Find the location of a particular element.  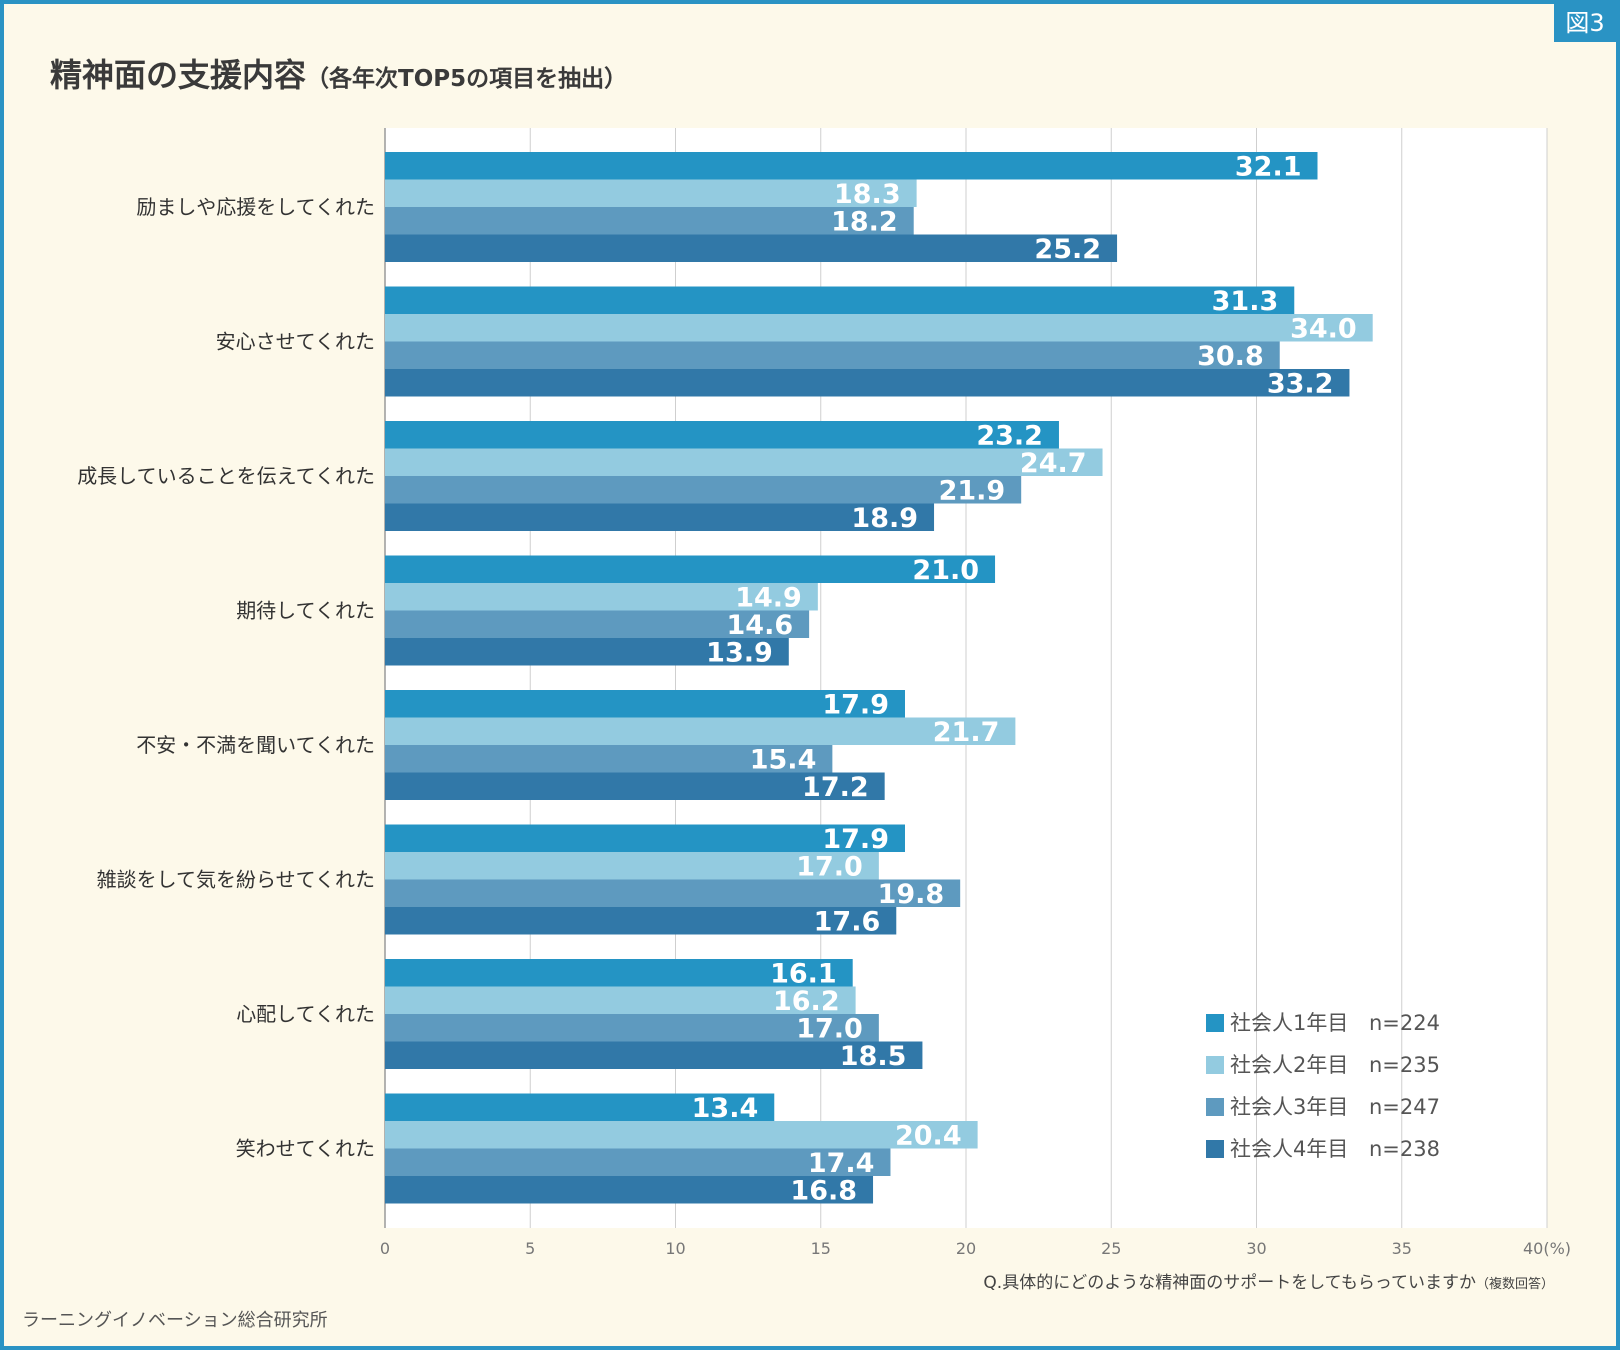

chart-title-block: 精神面の支援内容（各年次TOP5の項目を抽出） is located at coordinates (338, 73).